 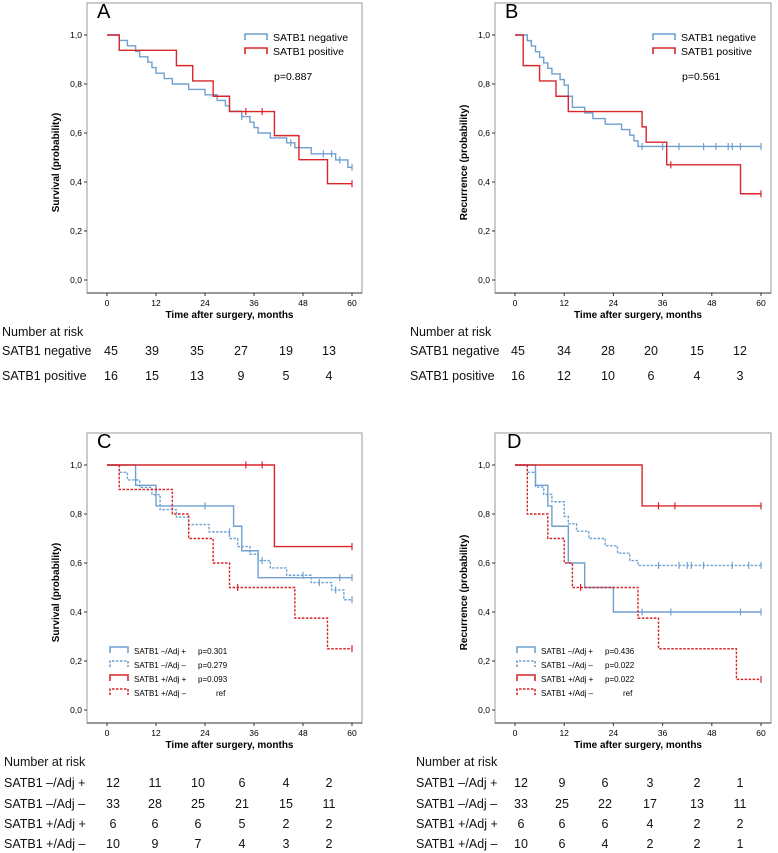 What do you see at coordinates (242, 824) in the screenshot?
I see `risk-count: 5` at bounding box center [242, 824].